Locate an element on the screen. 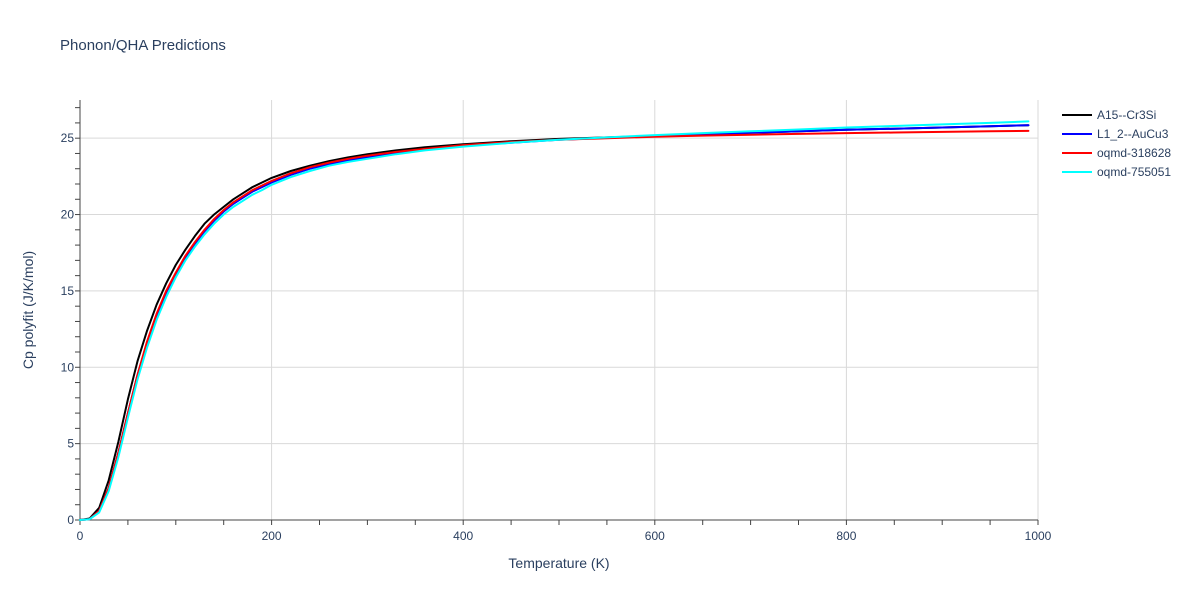 Image resolution: width=1200 pixels, height=600 pixels. x-tick-label: 0 is located at coordinates (80, 536).